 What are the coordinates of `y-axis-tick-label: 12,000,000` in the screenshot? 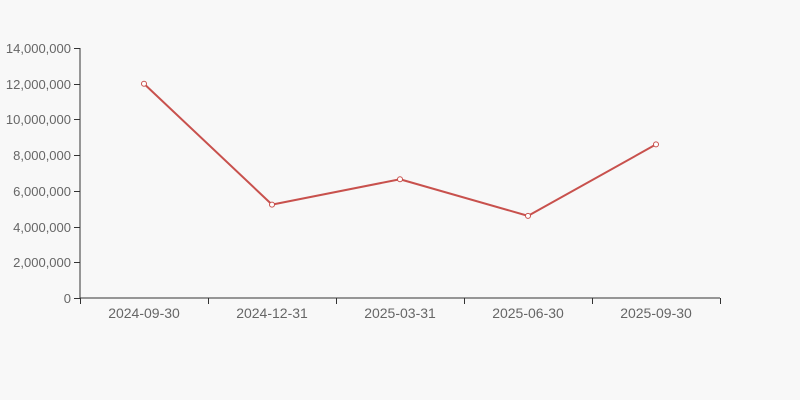 It's located at (38, 84).